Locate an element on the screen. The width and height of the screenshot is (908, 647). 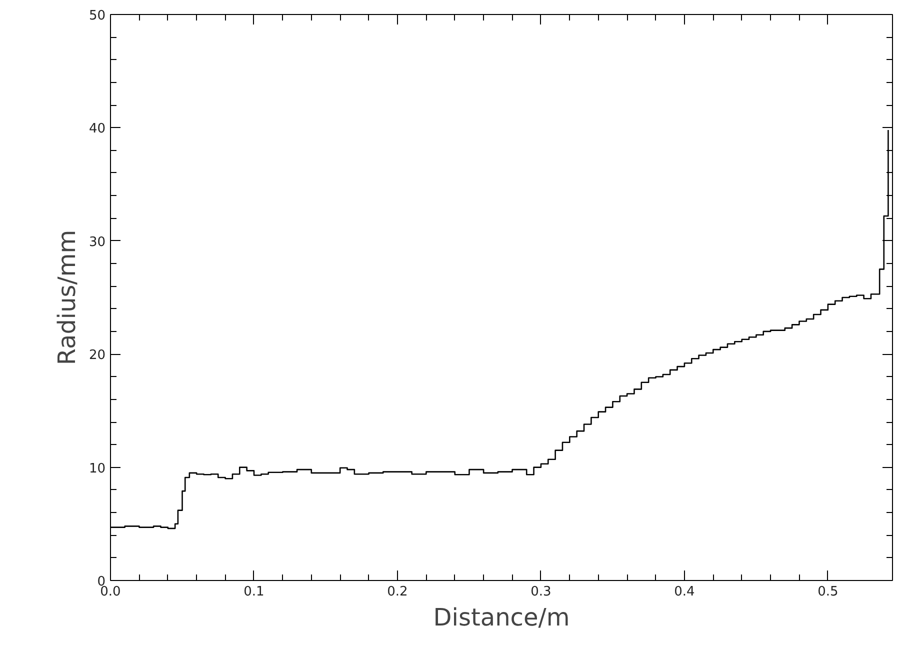
x-tick-label: 0.0 is located at coordinates (110, 592).